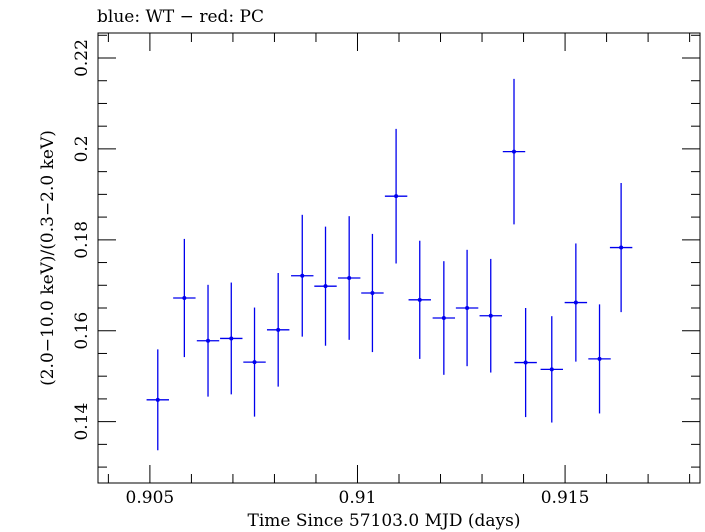  Describe the element at coordinates (82, 58) in the screenshot. I see `y-tick-label: 0.22` at that location.